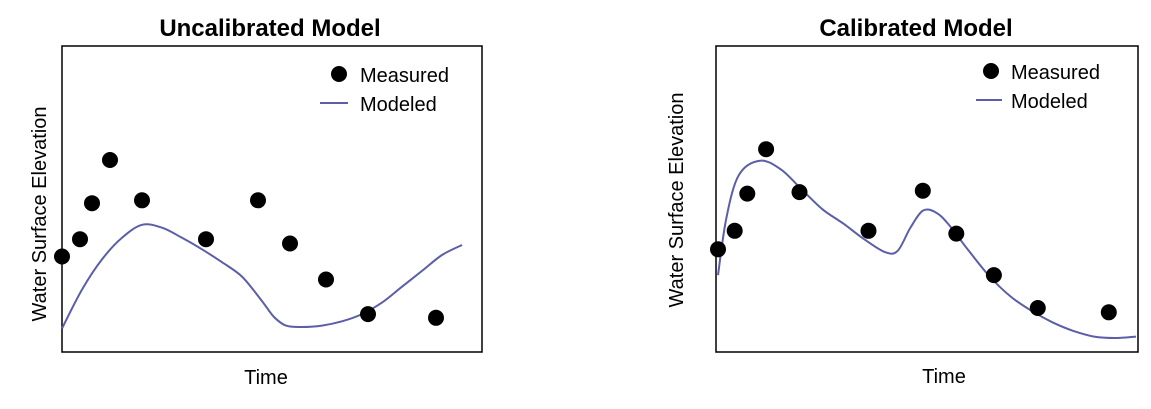 This screenshot has width=1151, height=409. Describe the element at coordinates (269, 28) in the screenshot. I see `chart-title: Uncalibrated Model` at that location.